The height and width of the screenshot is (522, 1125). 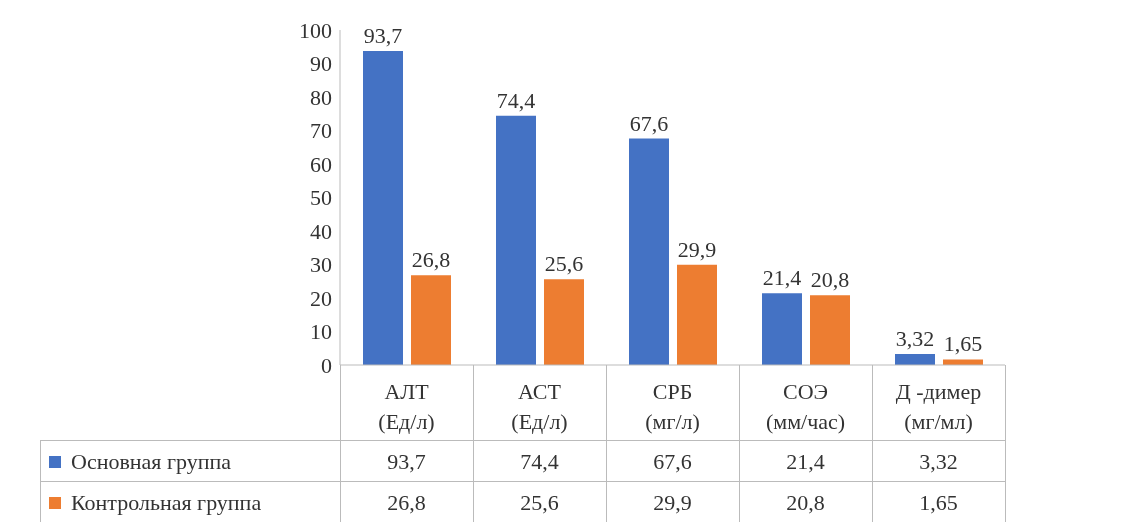 What do you see at coordinates (315, 30) in the screenshot?
I see `y-tick-label: 100` at bounding box center [315, 30].